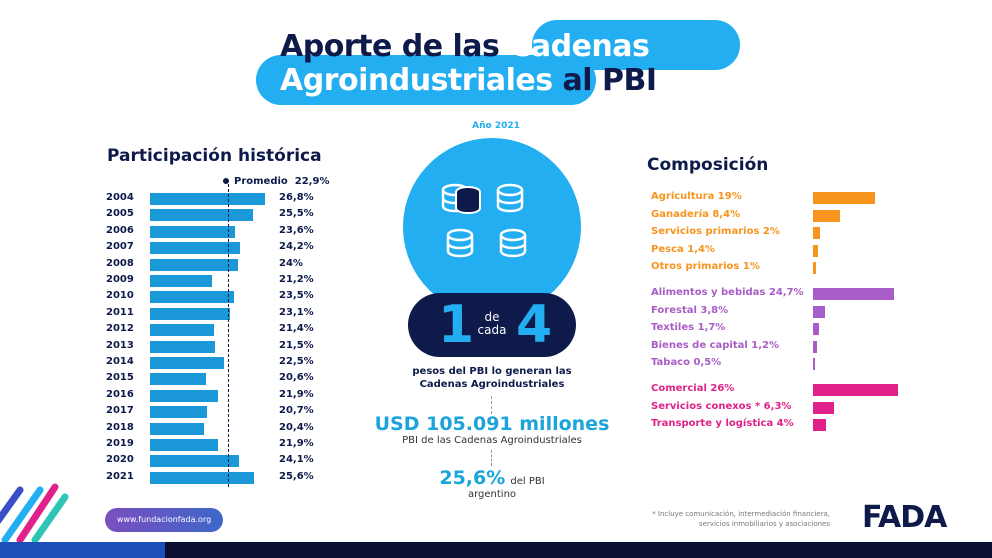 The height and width of the screenshot is (558, 992). I want to click on category-label: Pesca 1,4%, so click(683, 249).